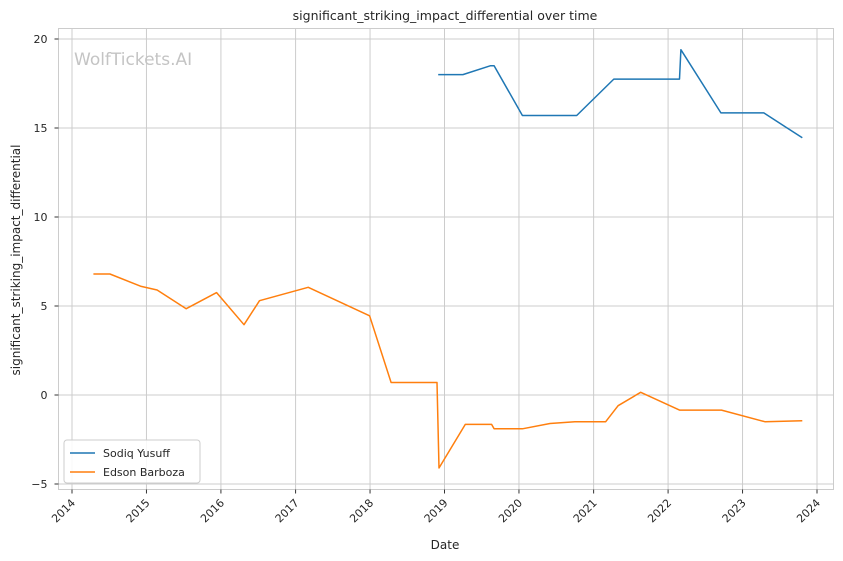 Image resolution: width=843 pixels, height=561 pixels. What do you see at coordinates (41, 128) in the screenshot?
I see `y-tick-label: 15` at bounding box center [41, 128].